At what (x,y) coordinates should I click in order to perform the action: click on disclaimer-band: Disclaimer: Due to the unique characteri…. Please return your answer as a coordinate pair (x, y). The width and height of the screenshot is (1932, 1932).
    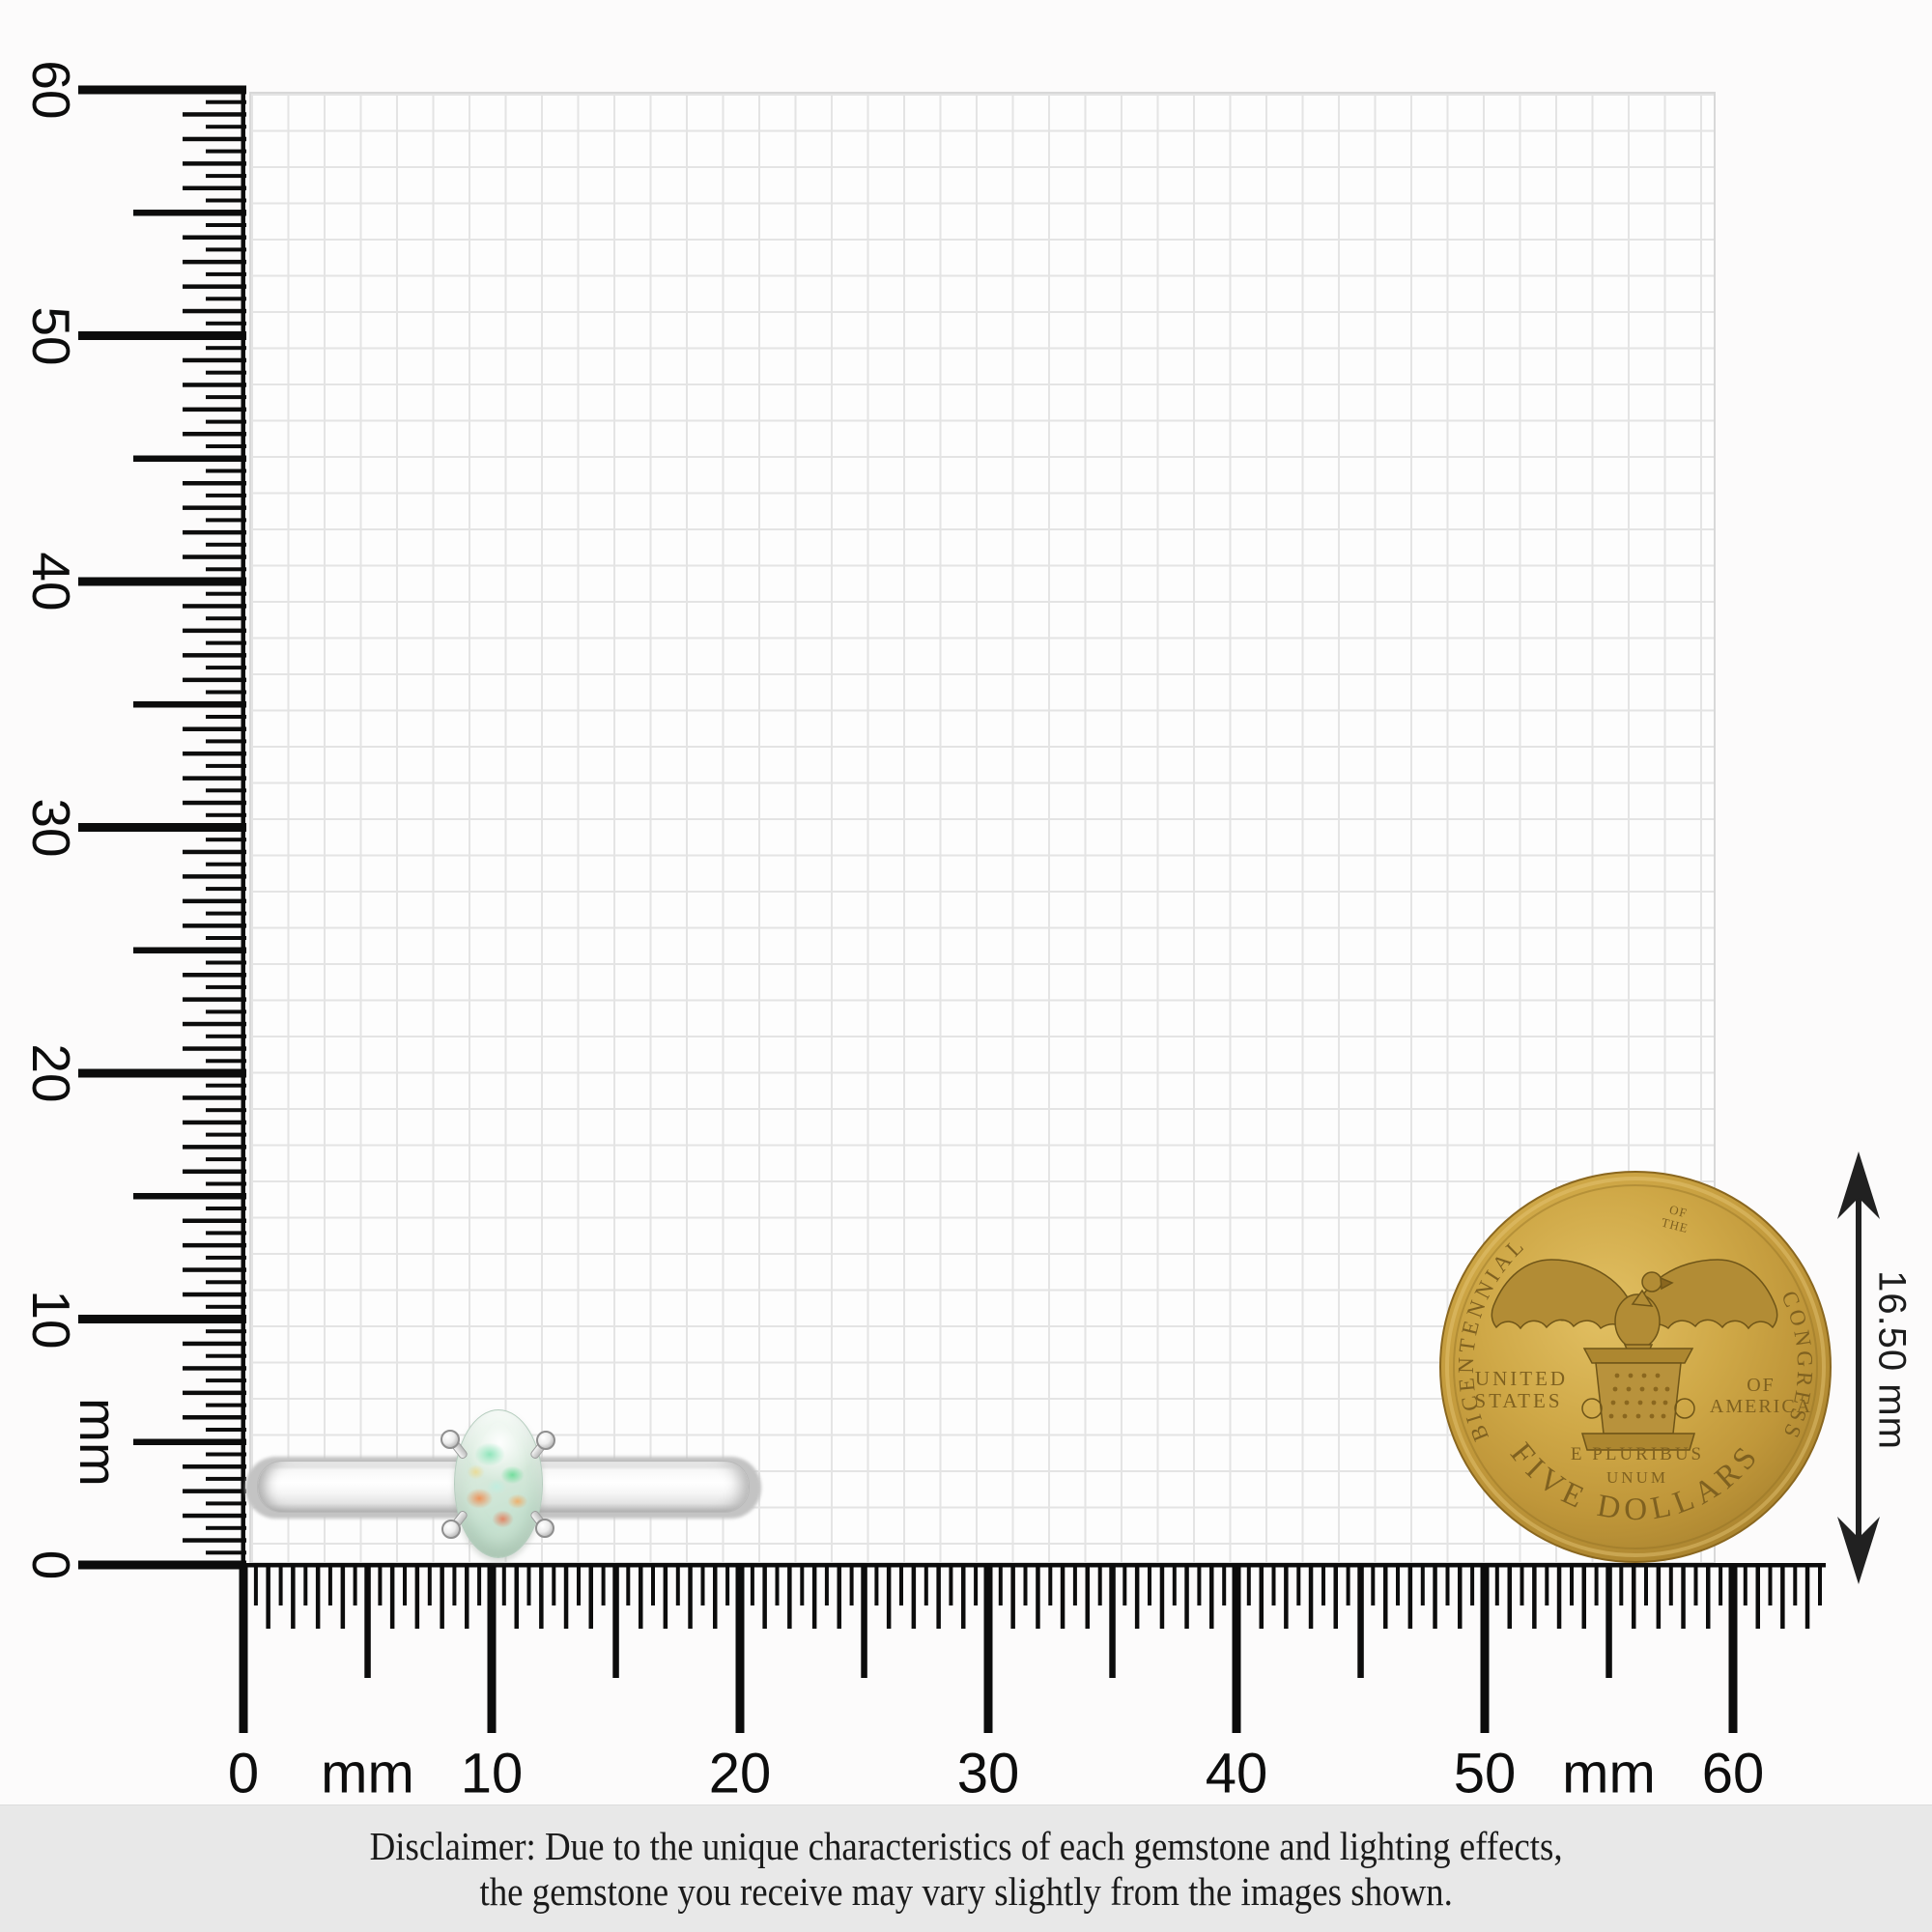
    Looking at the image, I should click on (966, 1868).